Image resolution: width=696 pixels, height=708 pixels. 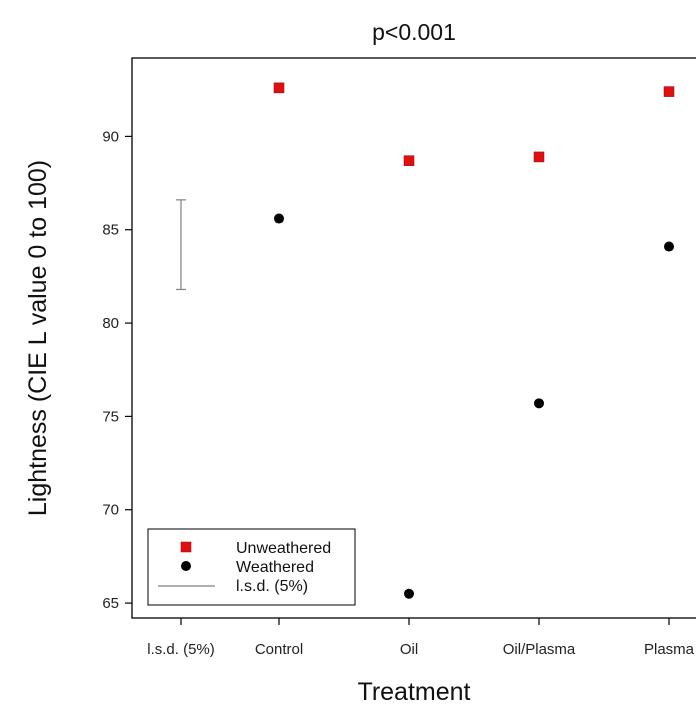 What do you see at coordinates (421, 638) in the screenshot?
I see `x-axis: l.s.d. (5%) Control Oil Oil/Plasma Plasma` at bounding box center [421, 638].